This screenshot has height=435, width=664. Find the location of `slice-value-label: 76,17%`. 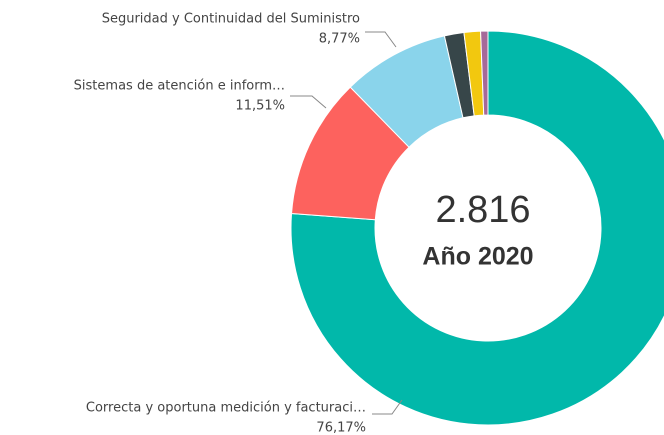

slice-value-label: 76,17% is located at coordinates (341, 428).